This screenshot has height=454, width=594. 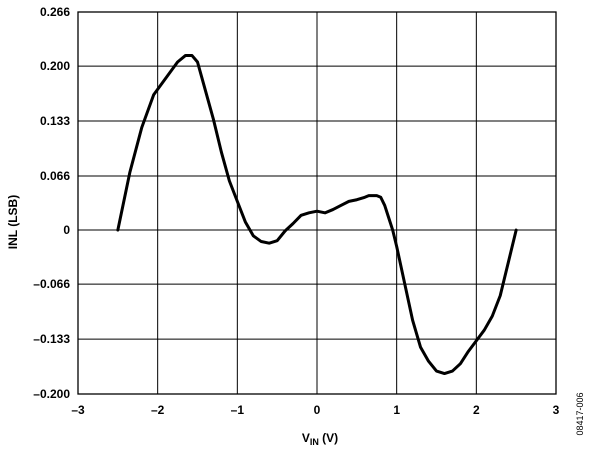 What do you see at coordinates (51, 339) in the screenshot?
I see `y-tick-label: –0.133` at bounding box center [51, 339].